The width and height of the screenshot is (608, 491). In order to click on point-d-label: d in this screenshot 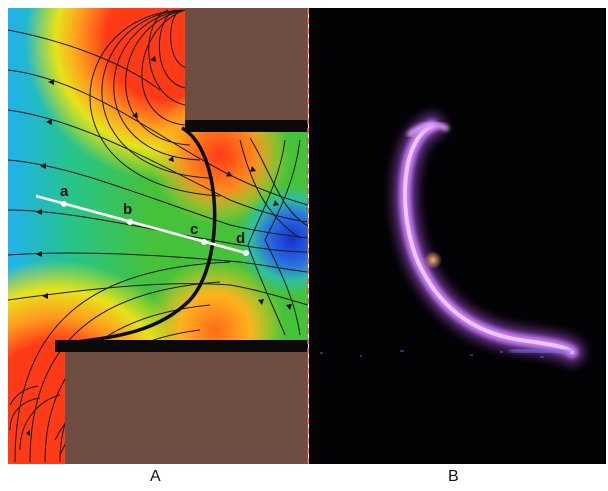, I will do `click(240, 238)`.